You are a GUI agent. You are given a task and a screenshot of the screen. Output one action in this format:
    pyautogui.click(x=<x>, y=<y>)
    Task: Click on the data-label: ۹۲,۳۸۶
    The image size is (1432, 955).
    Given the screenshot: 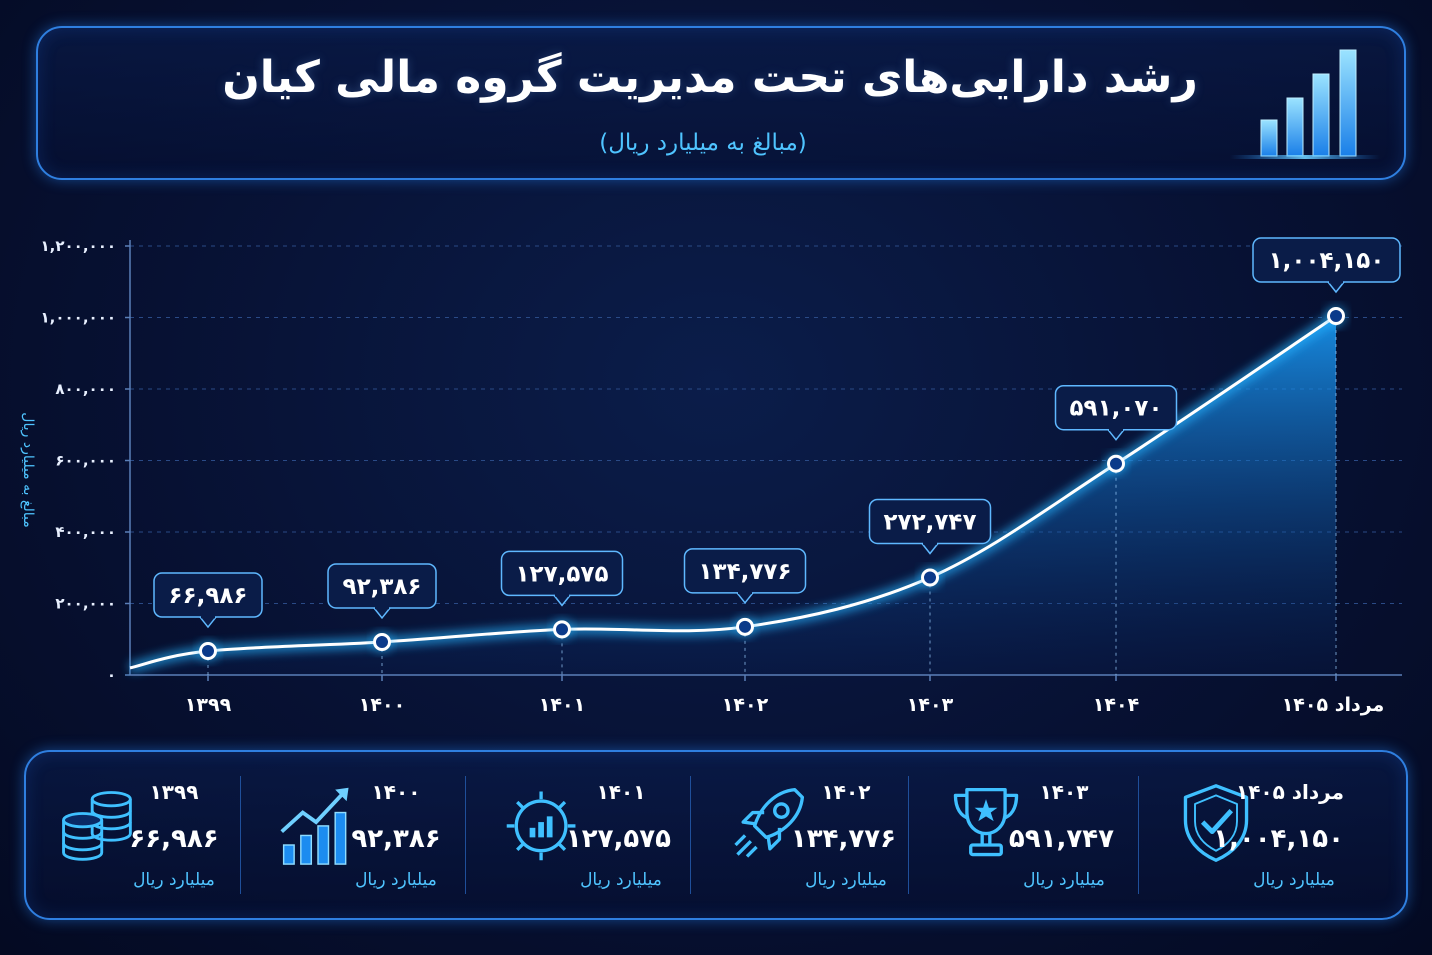 What is the action you would take?
    pyautogui.click(x=382, y=587)
    